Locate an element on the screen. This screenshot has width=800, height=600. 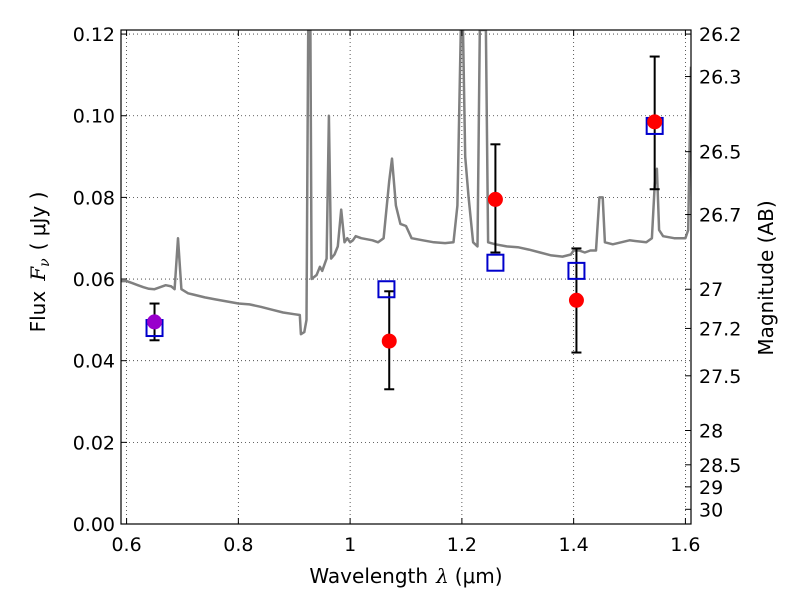
y-axis-label-symbol: F is located at coordinates (38, 274).